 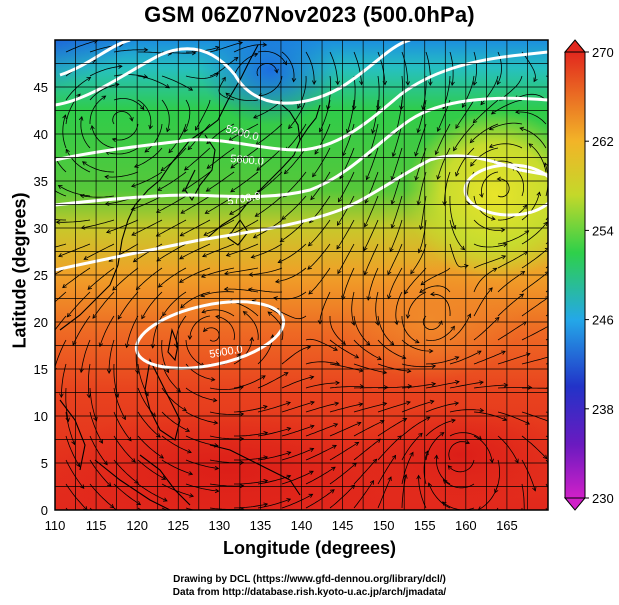 I want to click on y-tick-label: 20, so click(x=41, y=322).